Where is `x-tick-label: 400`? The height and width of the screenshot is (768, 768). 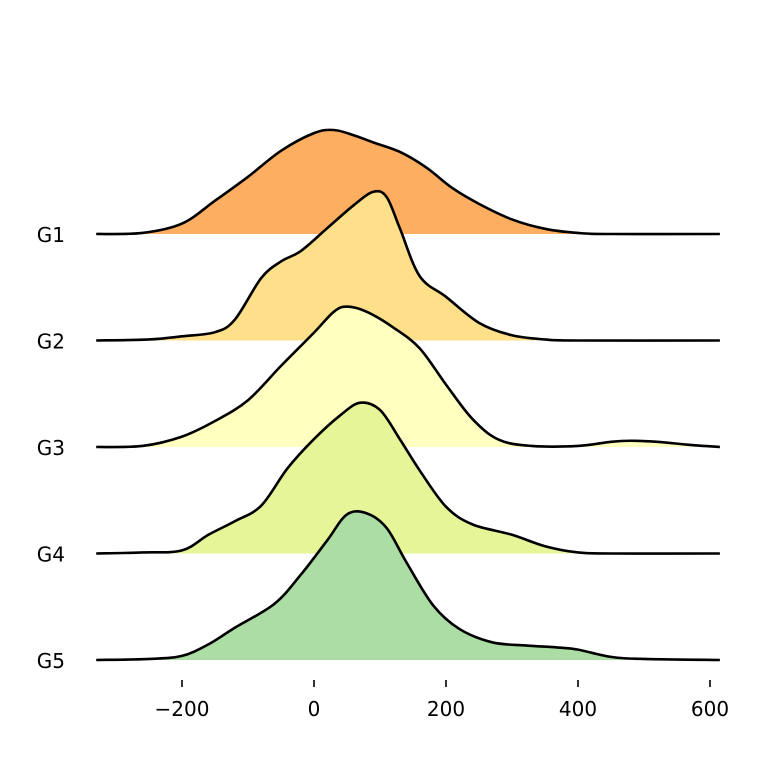
x-tick-label: 400 is located at coordinates (578, 709).